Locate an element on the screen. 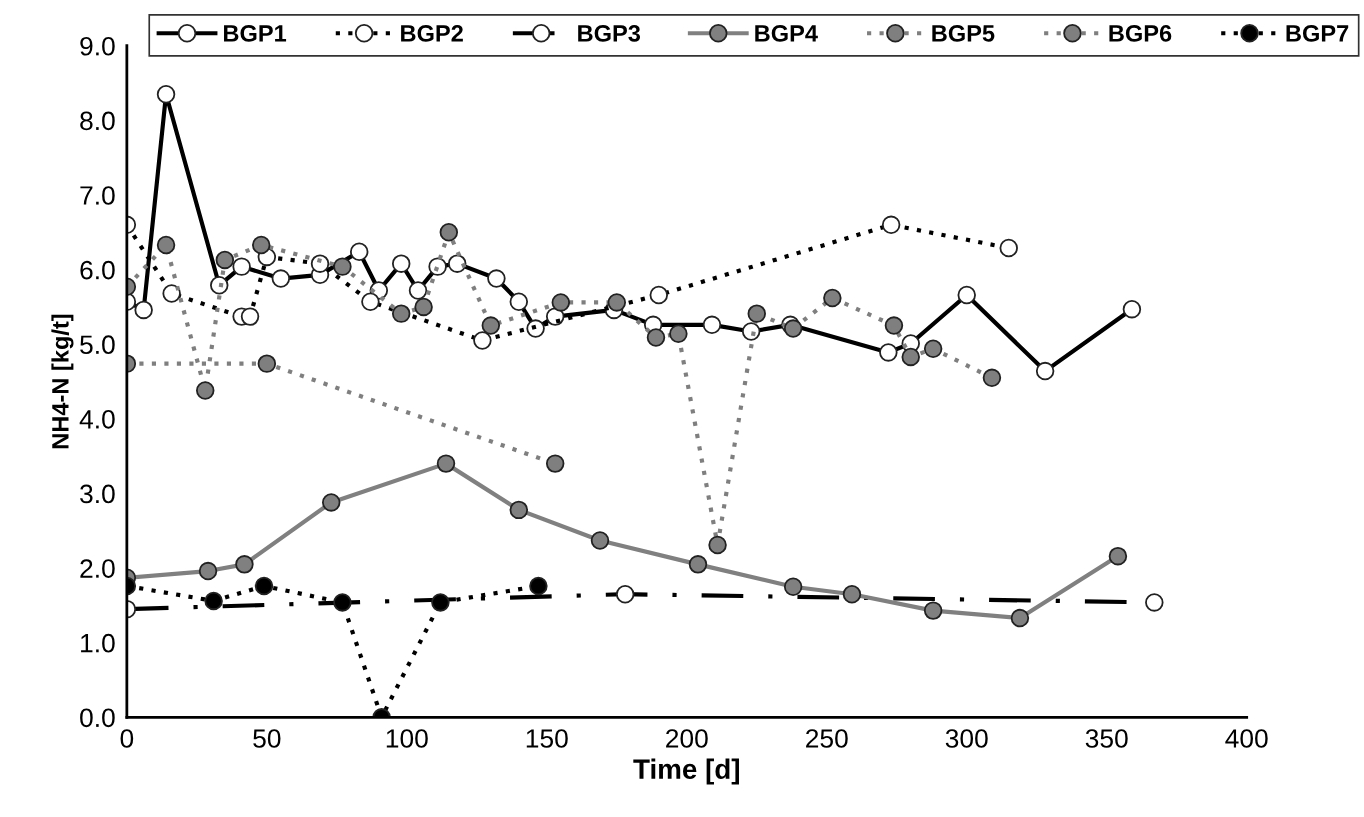 This screenshot has width=1364, height=817. x-tick-label: 250 is located at coordinates (827, 738).